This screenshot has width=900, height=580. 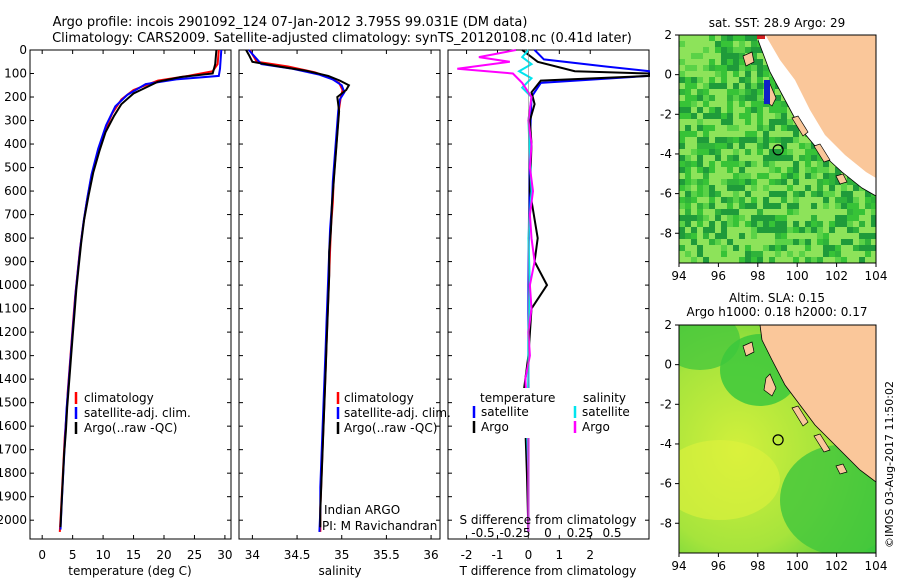 I want to click on footer-timestamp: ©IMOS 03-Aug-2017 11:50:02, so click(x=889, y=464).